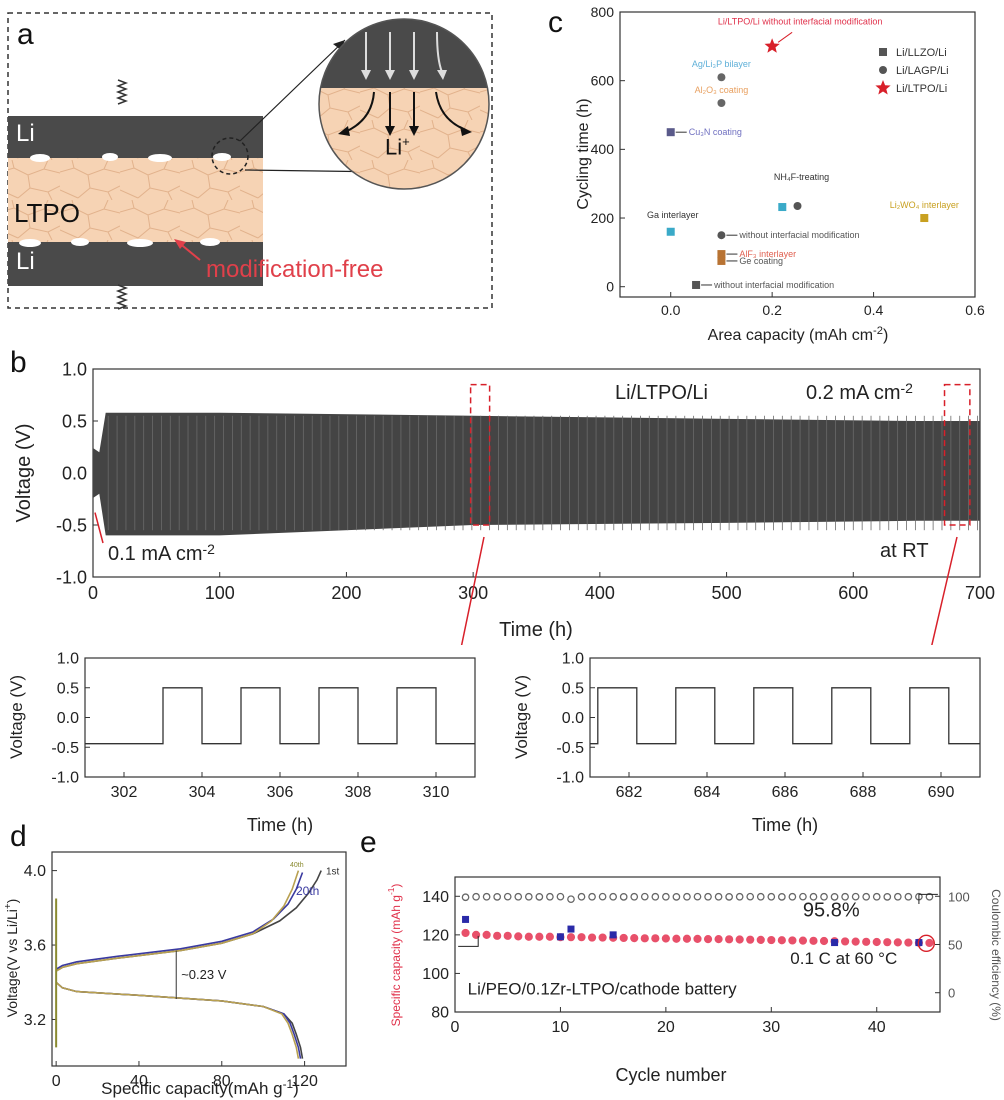 The height and width of the screenshot is (1100, 1004). What do you see at coordinates (603, 218) in the screenshot?
I see `y-tick-label: 200` at bounding box center [603, 218].